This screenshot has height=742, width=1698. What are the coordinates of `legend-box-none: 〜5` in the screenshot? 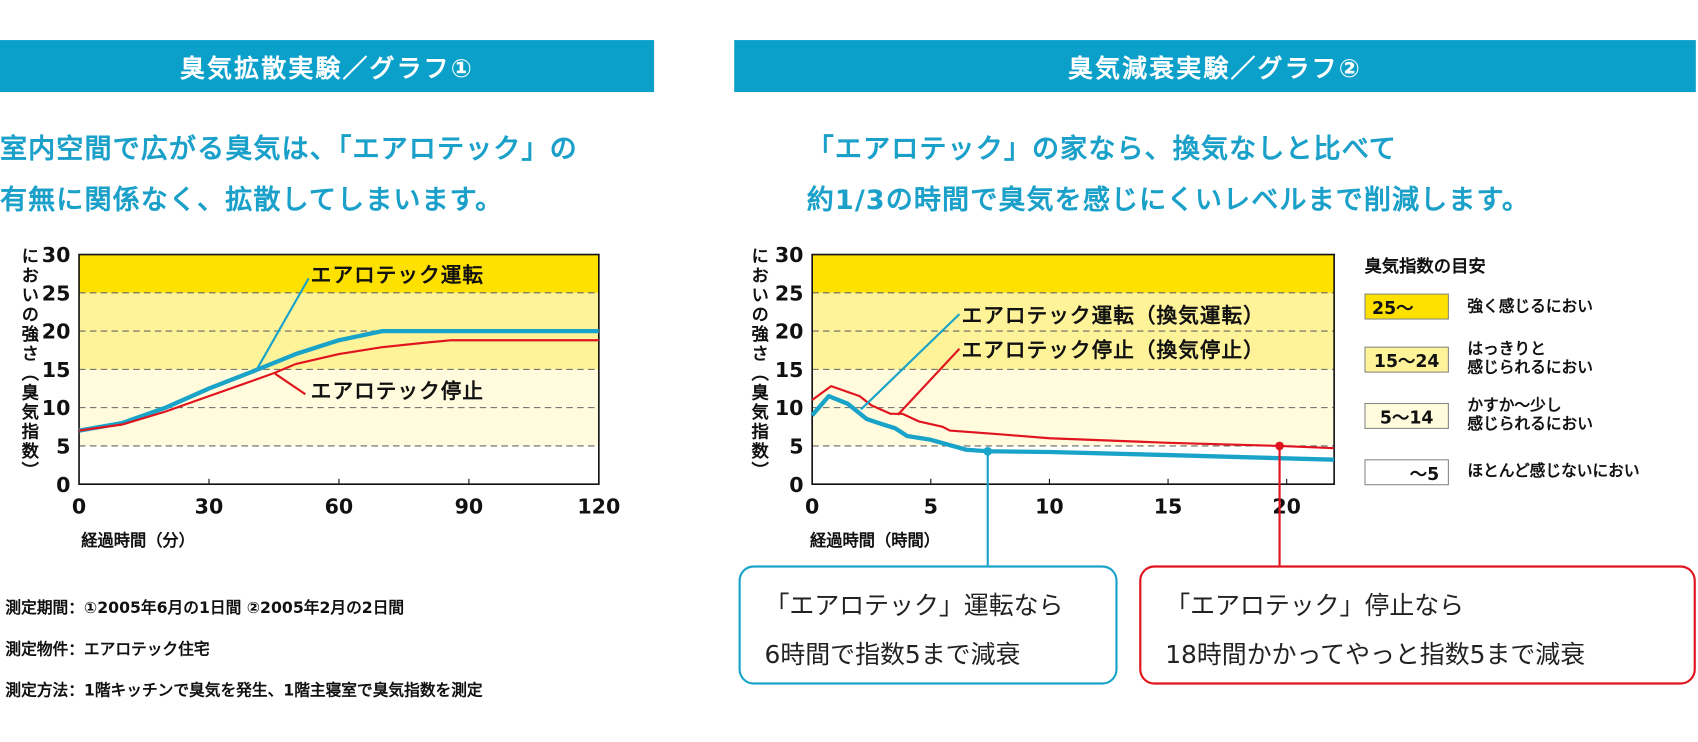 It's located at (1406, 472).